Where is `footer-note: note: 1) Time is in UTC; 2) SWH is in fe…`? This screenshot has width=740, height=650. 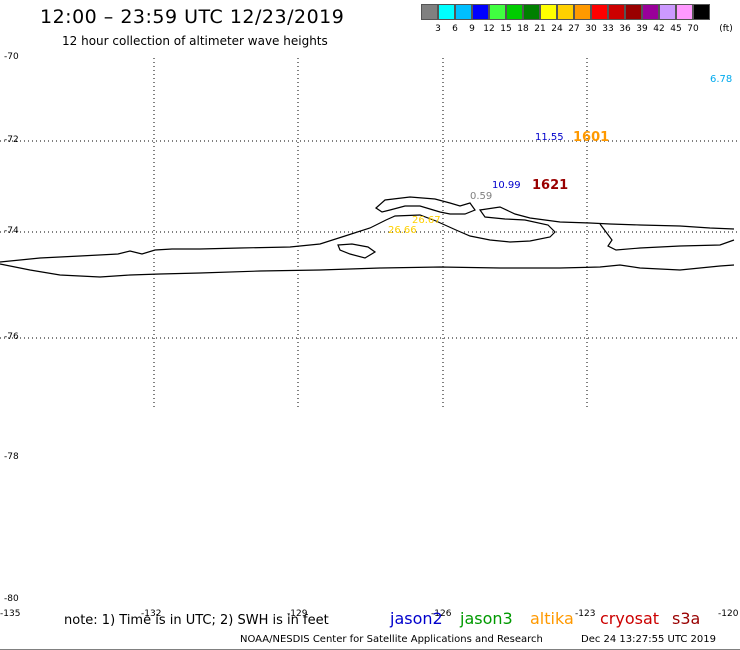
footer-note: note: 1) Time is in UTC; 2) SWH is in fe… is located at coordinates (196, 620).